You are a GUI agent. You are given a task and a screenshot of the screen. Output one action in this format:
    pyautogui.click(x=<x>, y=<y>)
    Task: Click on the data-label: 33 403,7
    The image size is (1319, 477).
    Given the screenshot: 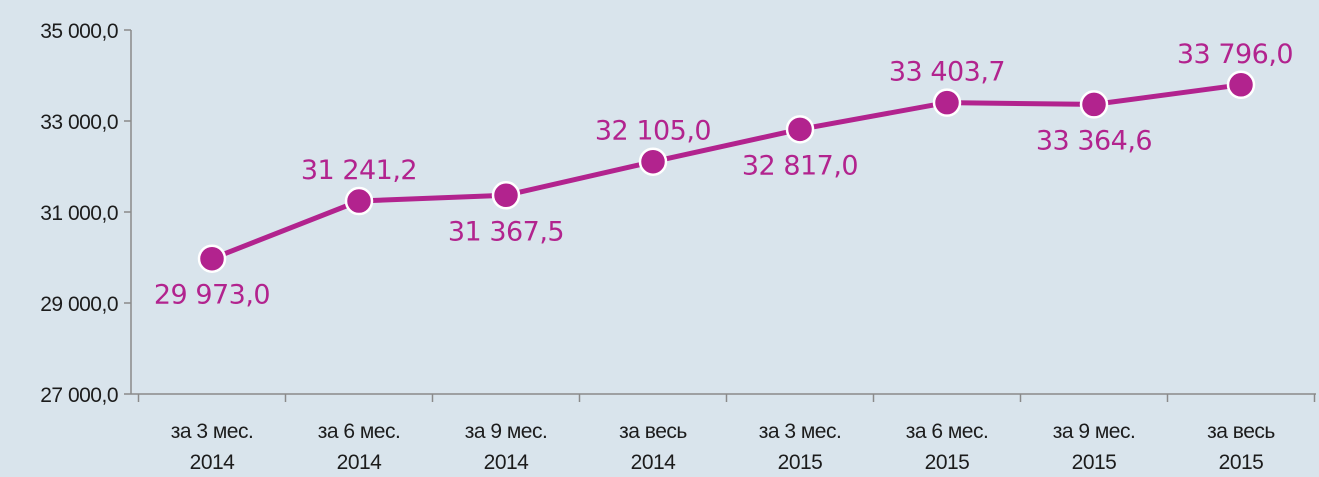 What is the action you would take?
    pyautogui.click(x=947, y=72)
    